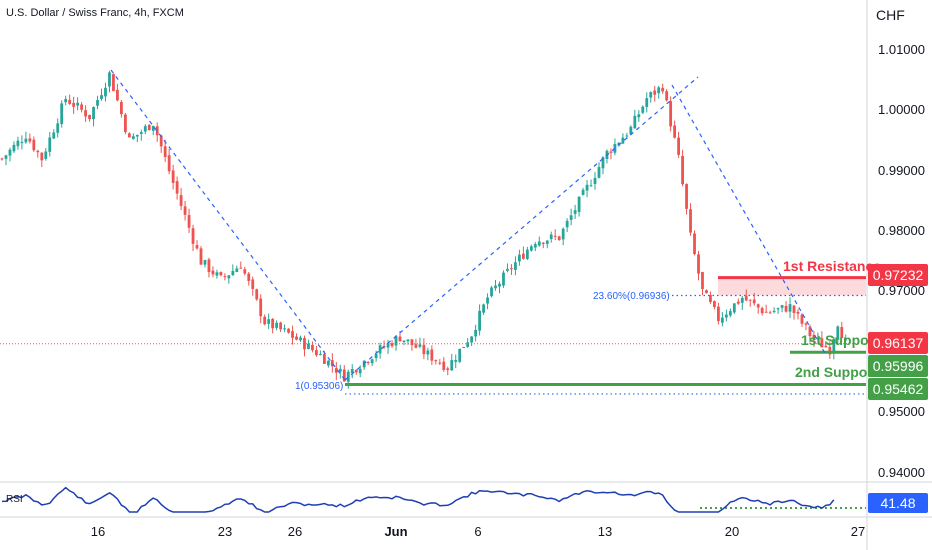  What do you see at coordinates (898, 503) in the screenshot?
I see `rsi-value-tag: 41.48` at bounding box center [898, 503].